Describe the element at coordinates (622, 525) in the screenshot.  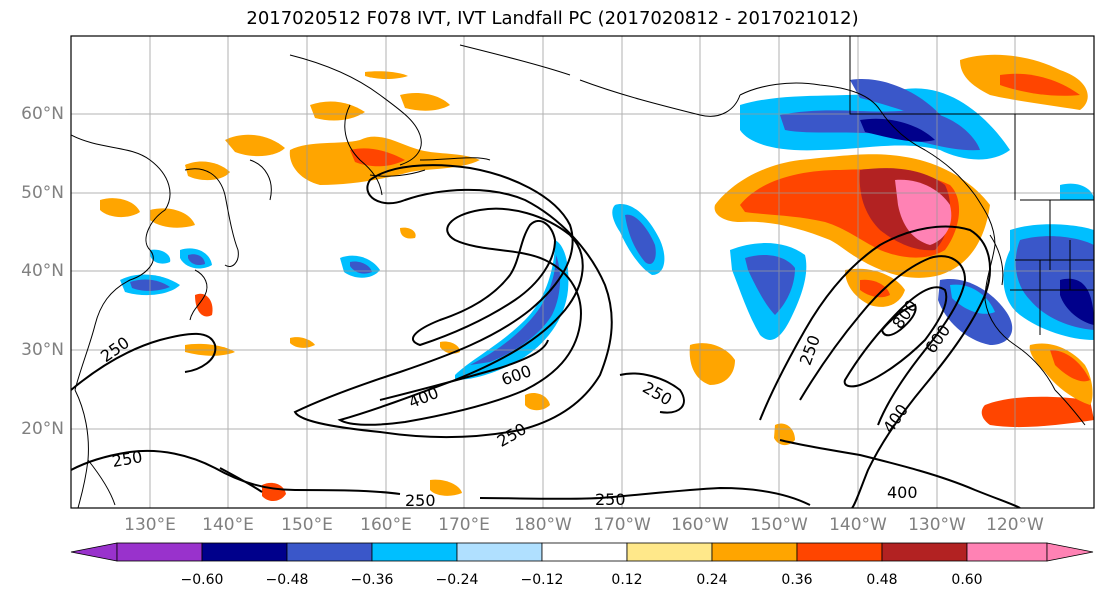
I see `lon-label-170w: 170°W` at that location.